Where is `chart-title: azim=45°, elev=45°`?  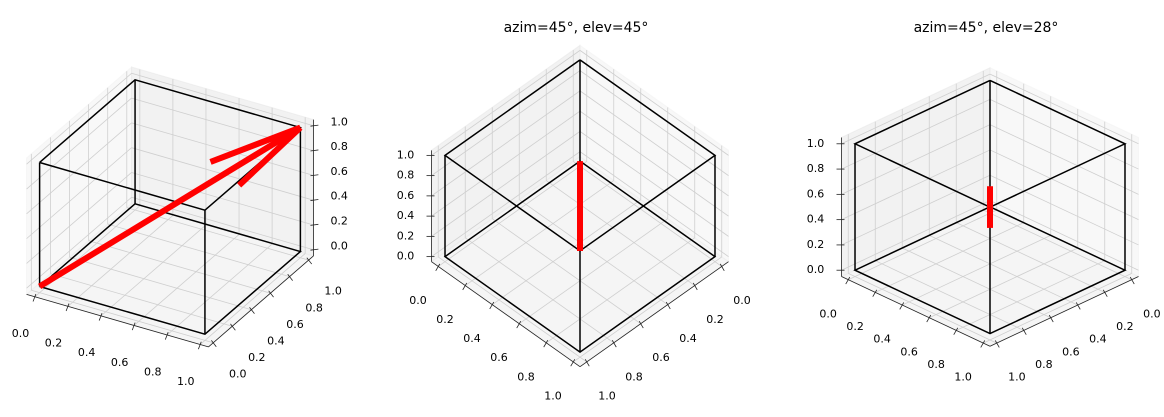
chart-title: azim=45°, elev=45° is located at coordinates (576, 28).